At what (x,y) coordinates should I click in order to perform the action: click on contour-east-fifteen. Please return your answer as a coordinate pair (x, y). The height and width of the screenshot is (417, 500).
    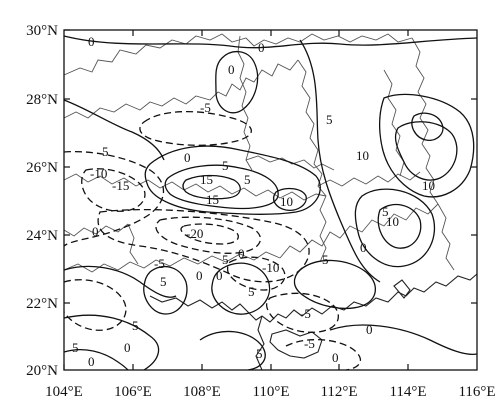
    Looking at the image, I should click on (427, 126).